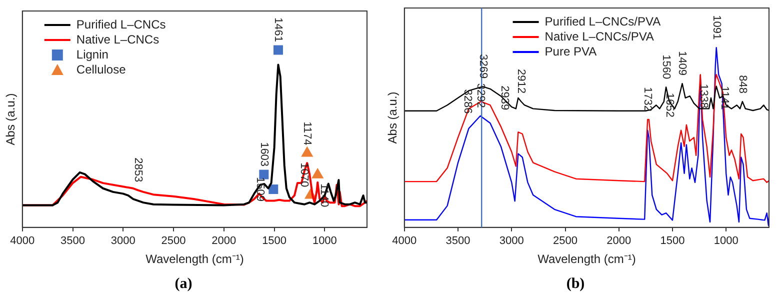  What do you see at coordinates (121, 24) in the screenshot?
I see `legend-label: Purified L–CNCs` at bounding box center [121, 24].